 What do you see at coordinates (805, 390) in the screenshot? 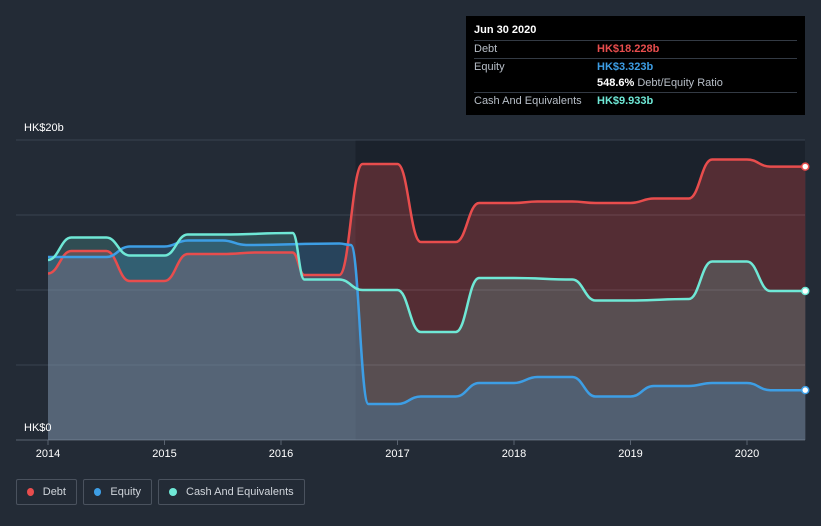
I see `endpoint-equity` at bounding box center [805, 390].